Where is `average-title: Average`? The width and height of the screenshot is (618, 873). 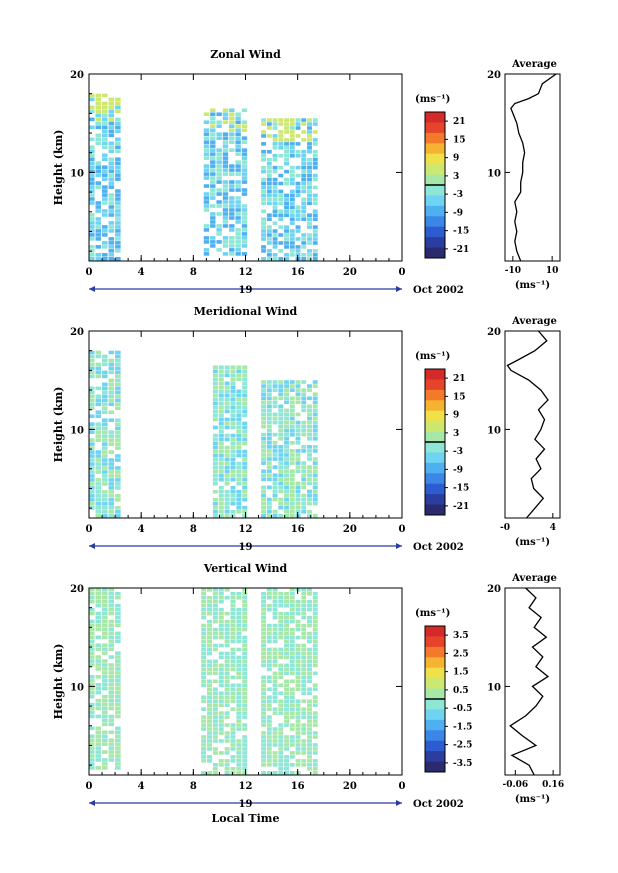
average-title: Average is located at coordinates (534, 321).